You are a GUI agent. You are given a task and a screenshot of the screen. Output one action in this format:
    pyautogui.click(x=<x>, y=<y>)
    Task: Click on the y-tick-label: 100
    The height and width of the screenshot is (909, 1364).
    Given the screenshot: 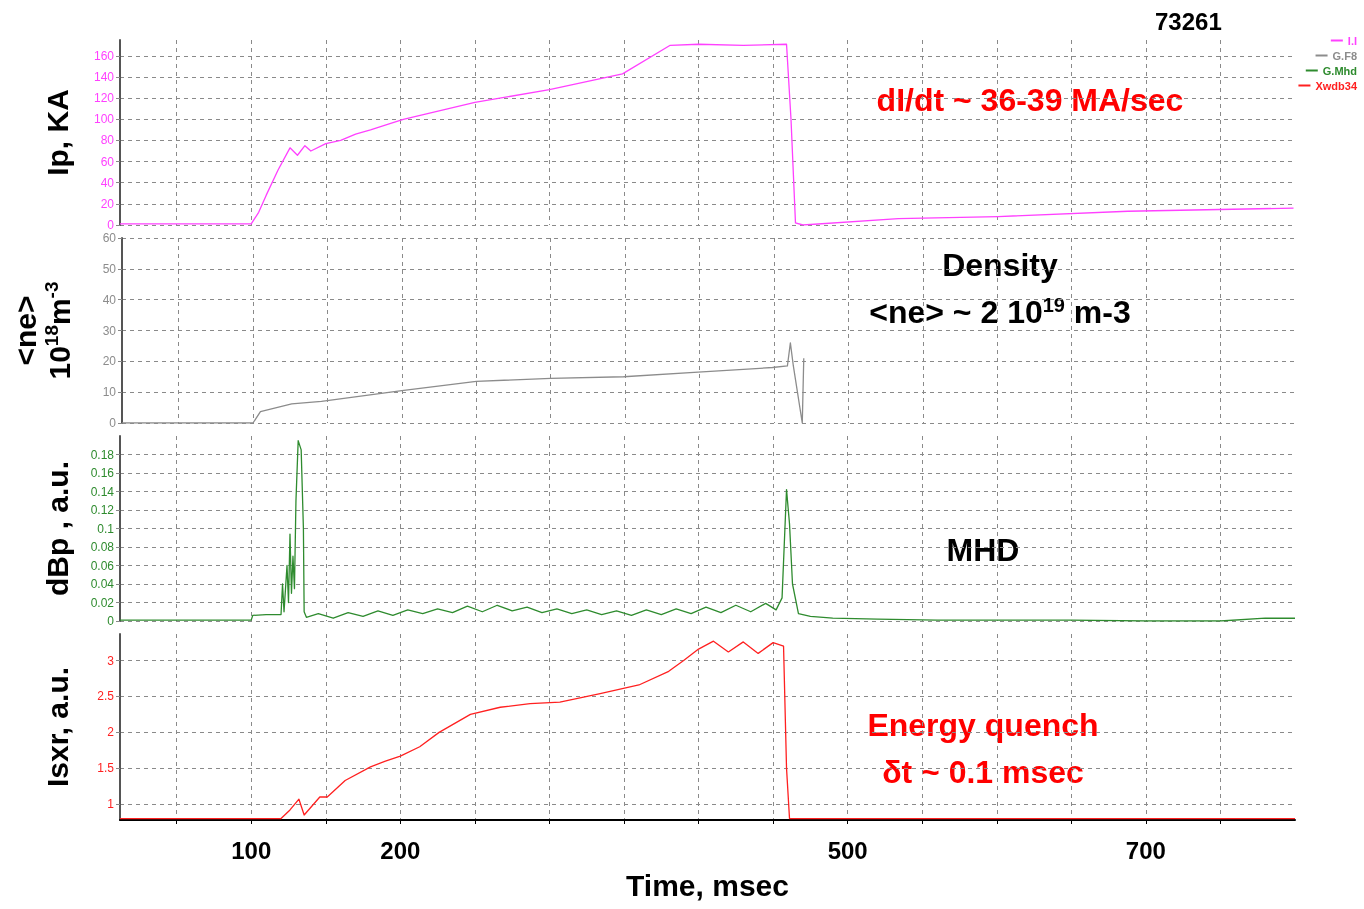 What is the action you would take?
    pyautogui.click(x=104, y=119)
    